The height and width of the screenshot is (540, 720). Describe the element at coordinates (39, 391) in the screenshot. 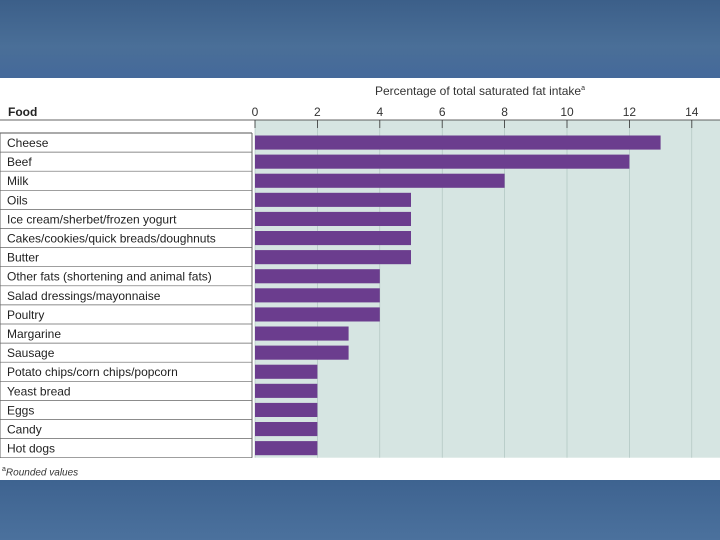

I see `category-label: Yeast bread` at that location.